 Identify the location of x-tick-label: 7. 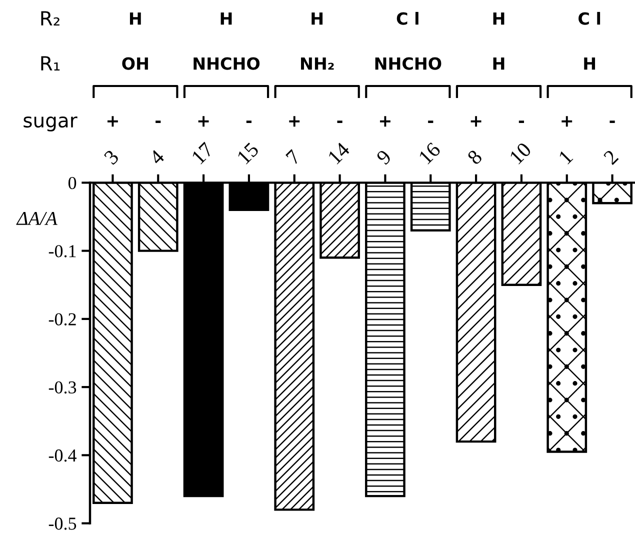
(294, 157).